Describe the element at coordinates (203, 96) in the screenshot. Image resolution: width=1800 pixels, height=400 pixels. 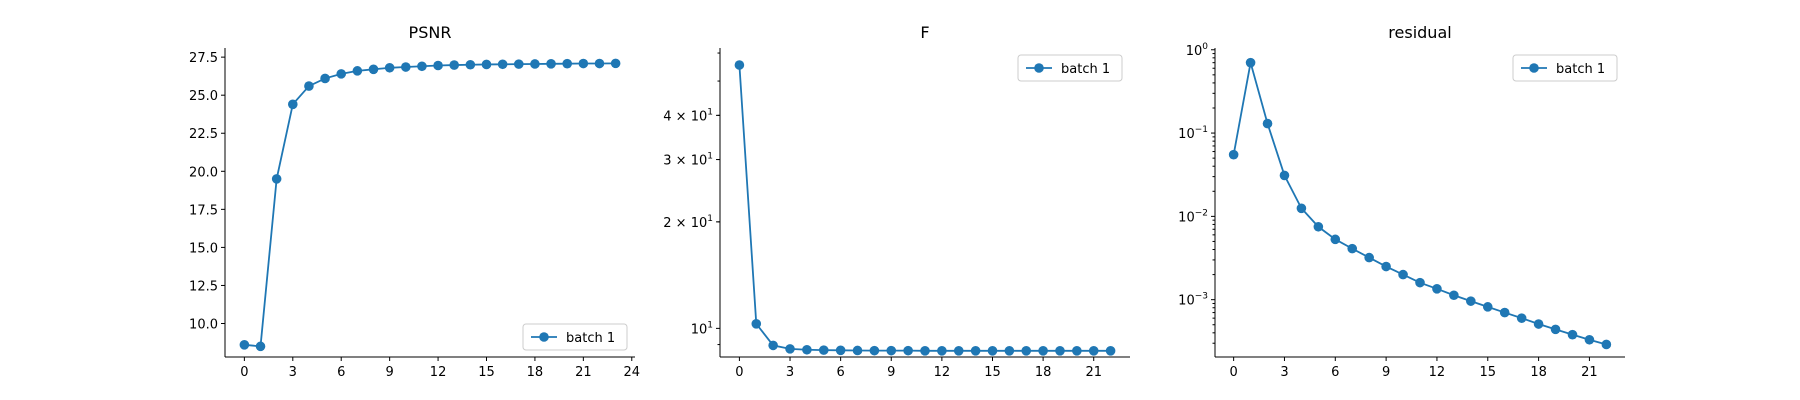
I see `y-tick-label: 25.0` at that location.